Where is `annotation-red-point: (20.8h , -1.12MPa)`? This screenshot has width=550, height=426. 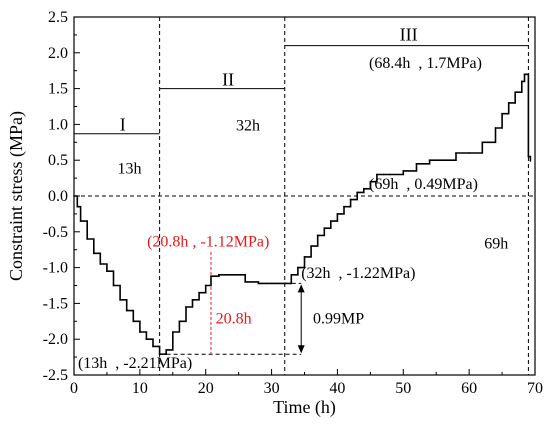
annotation-red-point: (20.8h , -1.12MPa) is located at coordinates (208, 241).